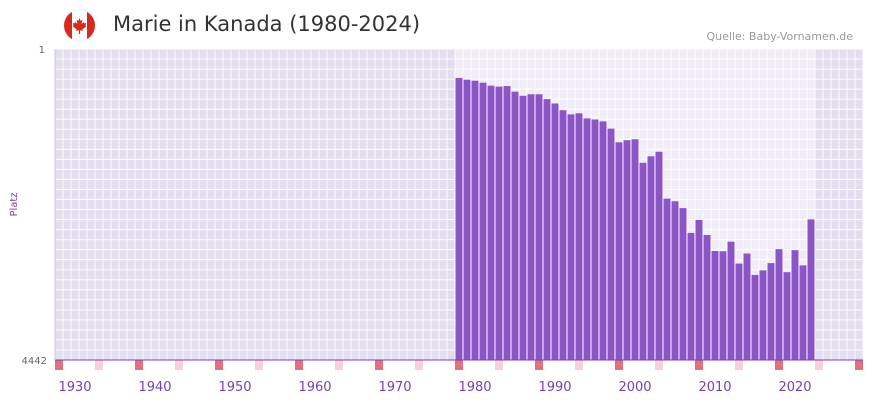 This screenshot has height=402, width=873. What do you see at coordinates (79, 25) in the screenshot?
I see `canada-flag-icon` at bounding box center [79, 25].